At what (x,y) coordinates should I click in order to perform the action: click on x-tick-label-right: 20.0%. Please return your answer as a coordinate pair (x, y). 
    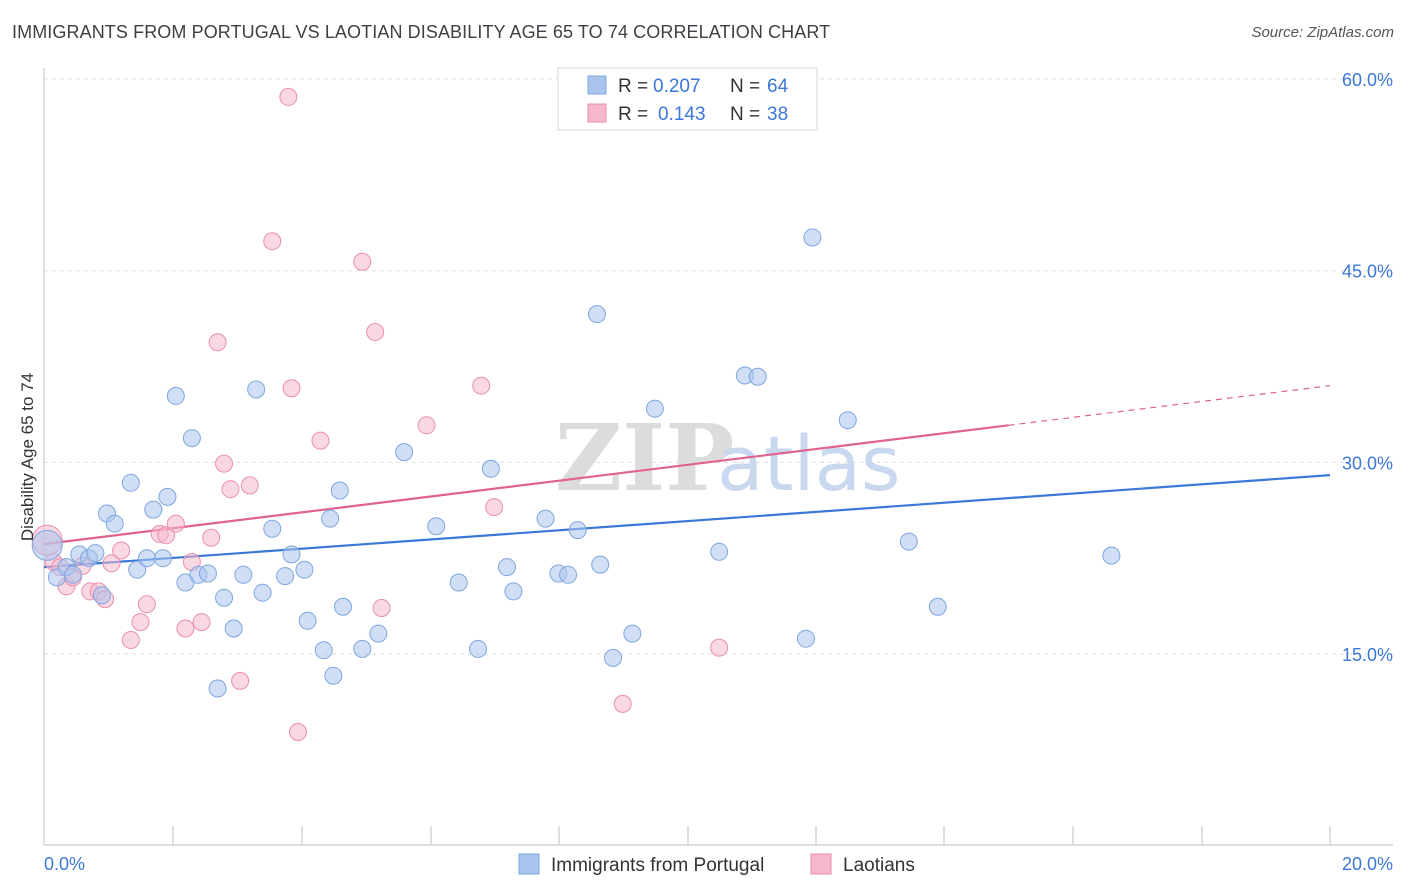
    Looking at the image, I should click on (1367, 864).